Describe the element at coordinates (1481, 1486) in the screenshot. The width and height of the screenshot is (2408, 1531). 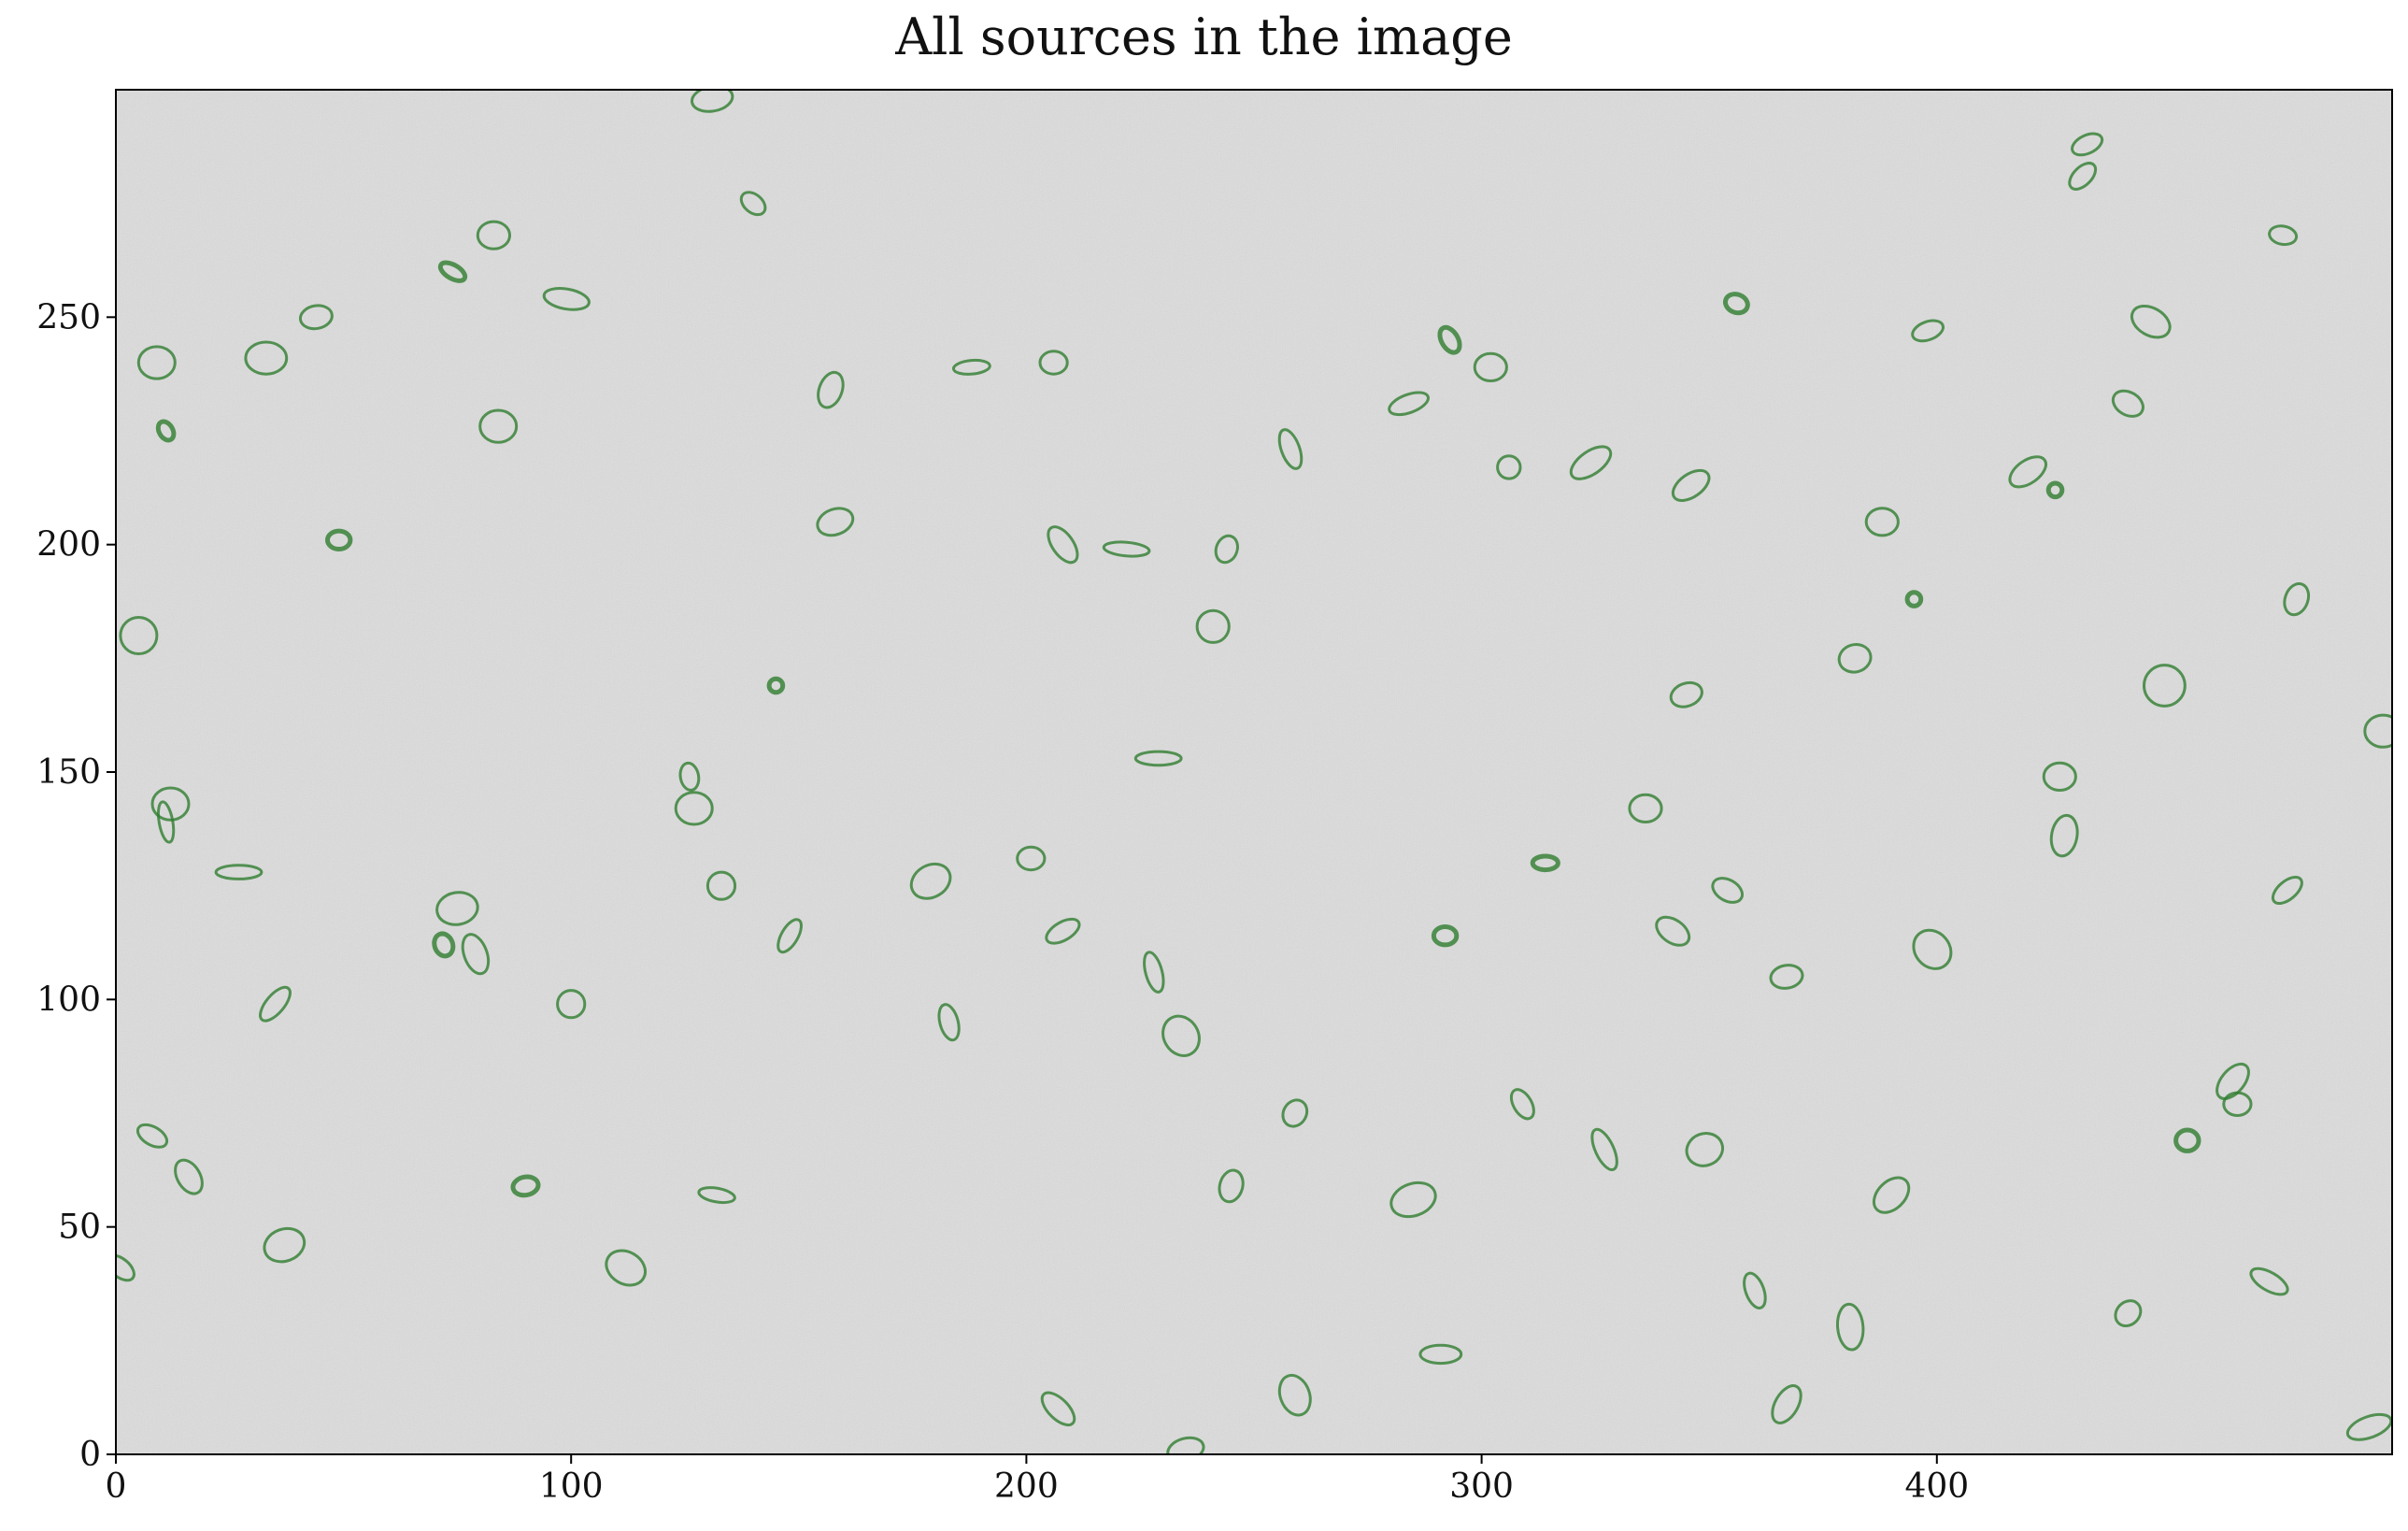
I see `x-tick-label: 300` at that location.